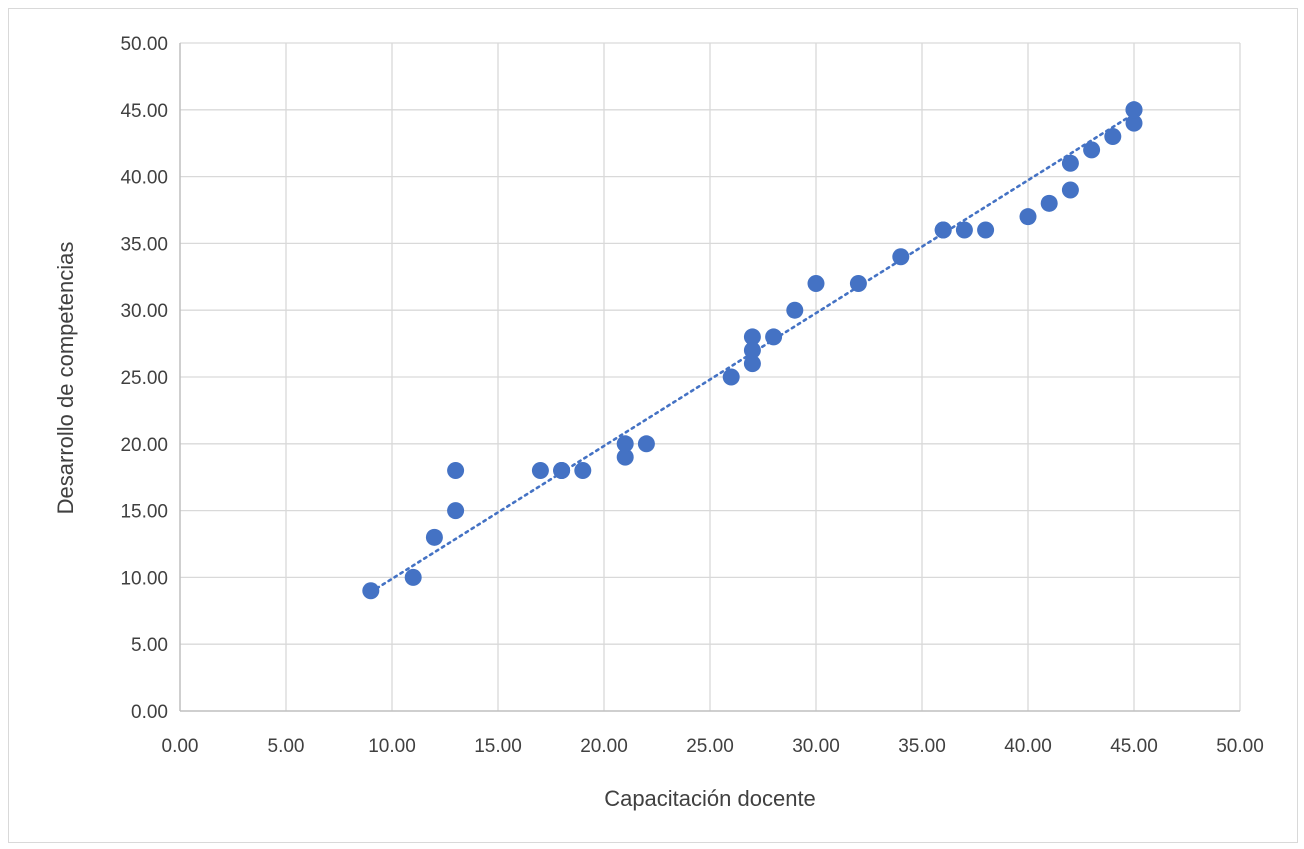 This screenshot has width=1304, height=849. Describe the element at coordinates (816, 746) in the screenshot. I see `x-tick-label: 30.00` at that location.